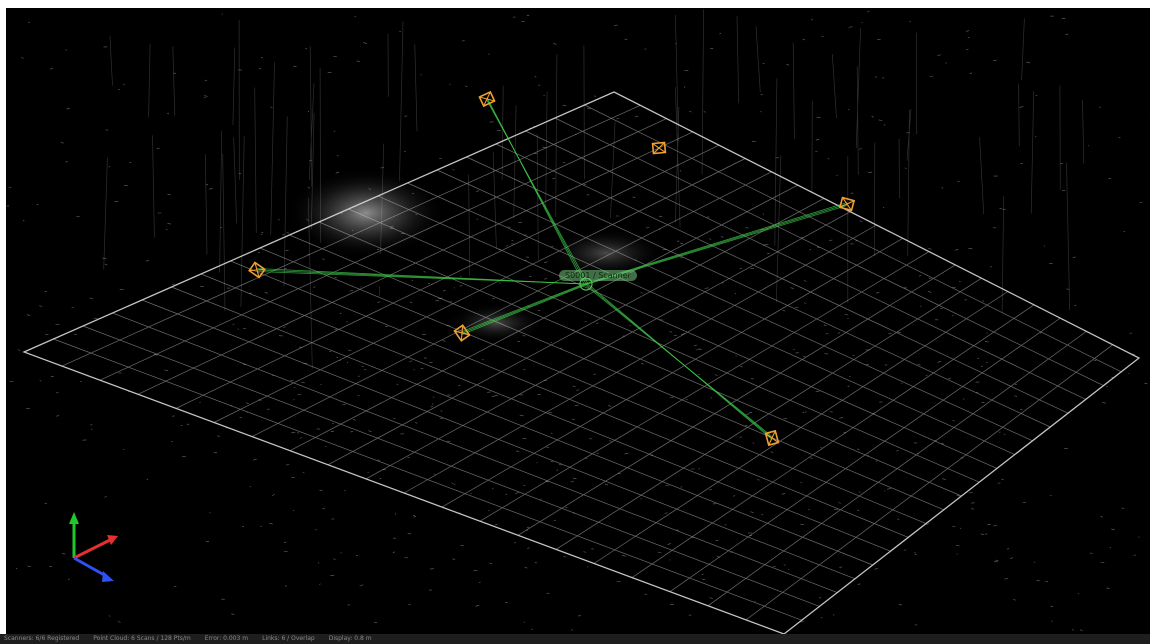 The width and height of the screenshot is (1150, 644). I want to click on status-item: Error: 0.003 m, so click(226, 638).